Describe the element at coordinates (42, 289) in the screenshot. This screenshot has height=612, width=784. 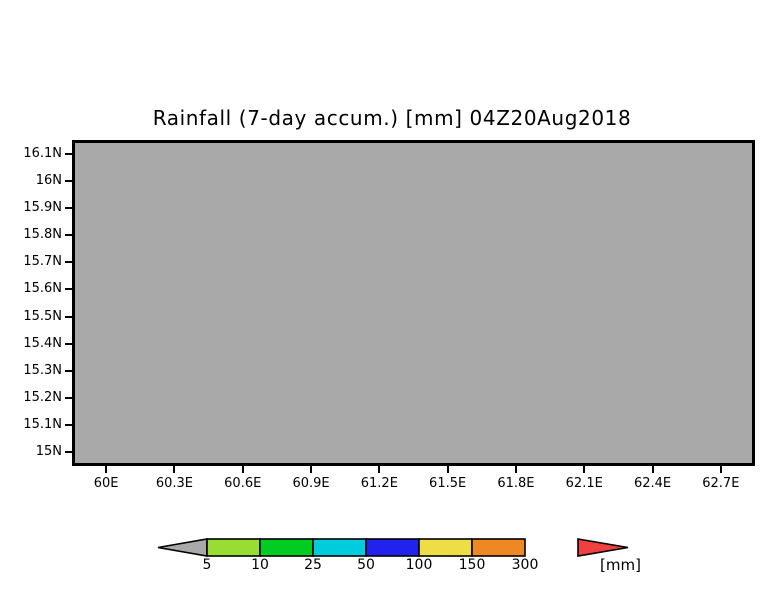
I see `y-tick-label: 15.6N` at that location.